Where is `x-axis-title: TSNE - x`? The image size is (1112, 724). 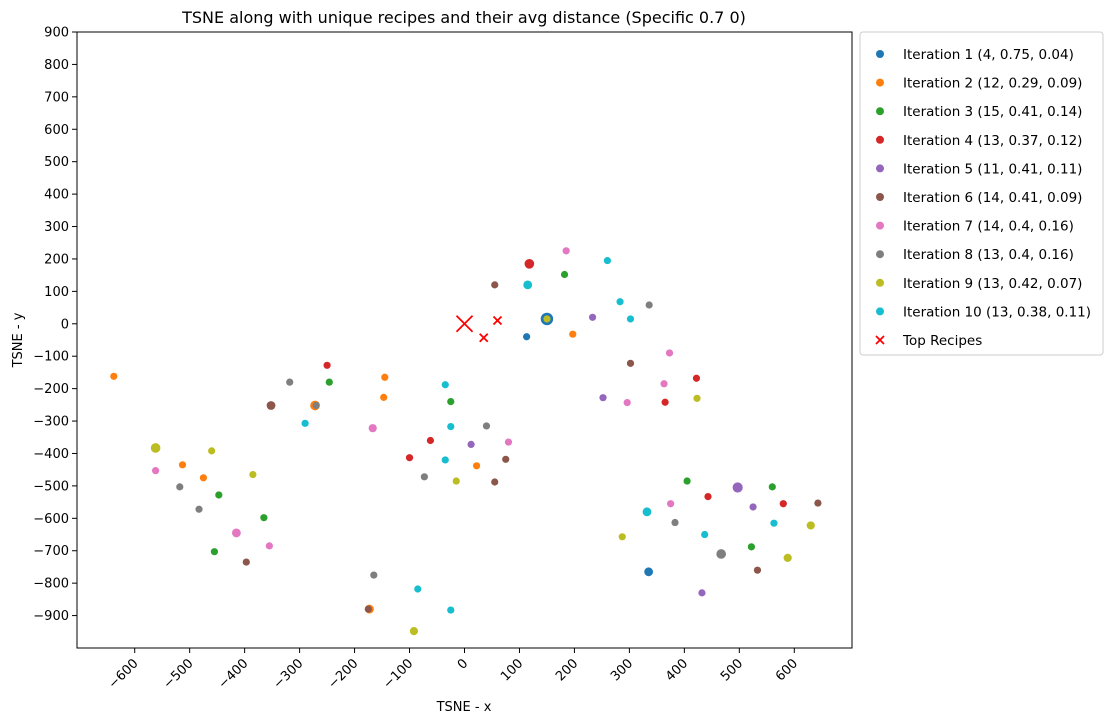 x-axis-title: TSNE - x is located at coordinates (464, 707).